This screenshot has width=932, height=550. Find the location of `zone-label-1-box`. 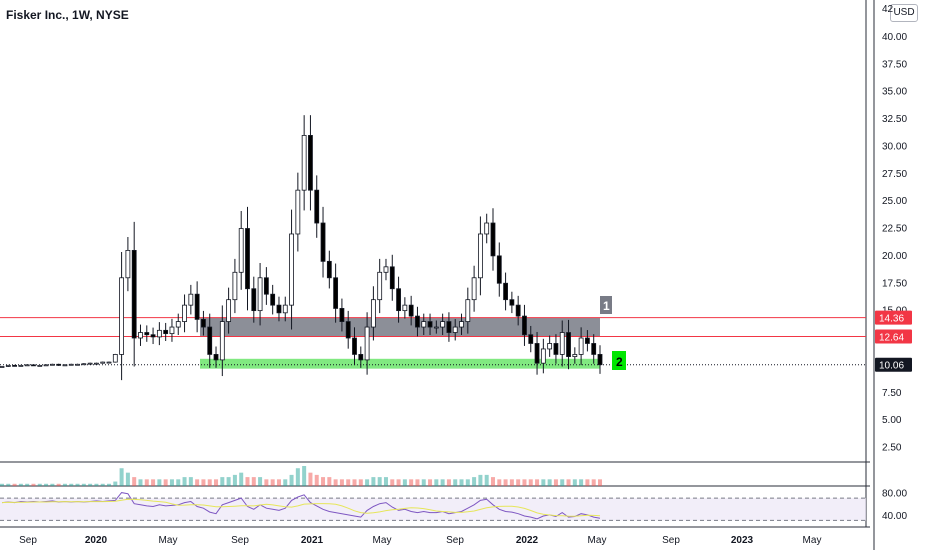

zone-label-1-box is located at coordinates (606, 305).